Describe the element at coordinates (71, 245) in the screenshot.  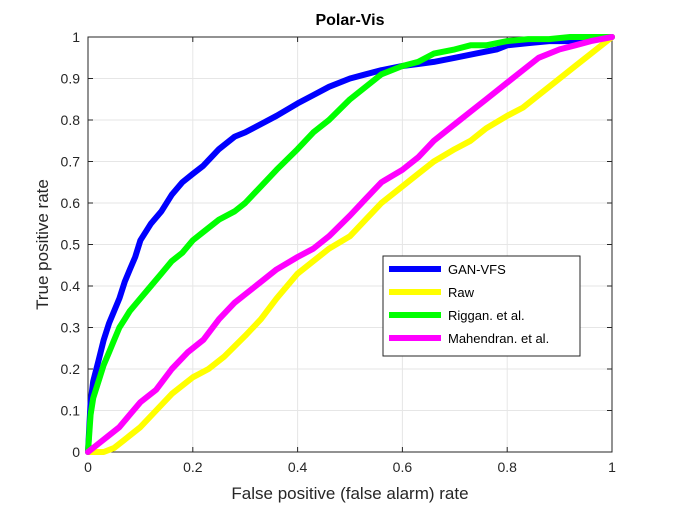
I see `y-tick-label: 0.5` at that location.